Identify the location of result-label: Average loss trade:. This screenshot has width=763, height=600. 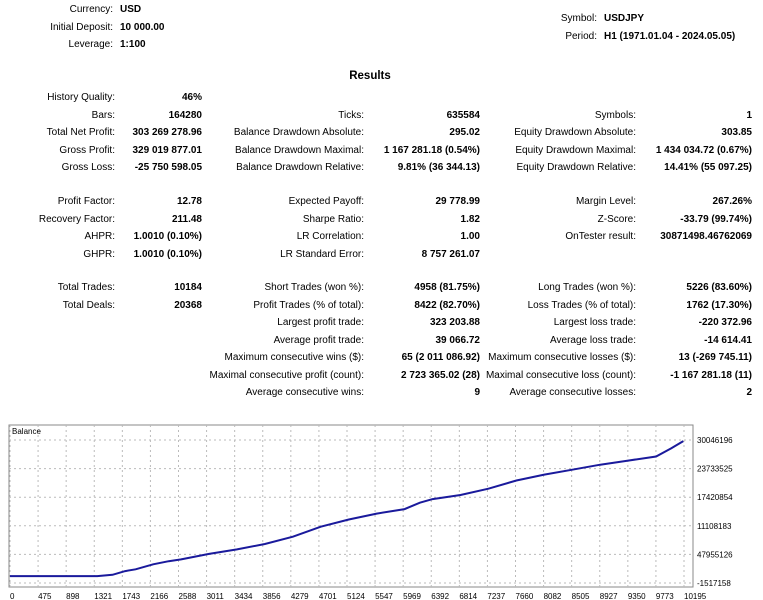
(593, 340).